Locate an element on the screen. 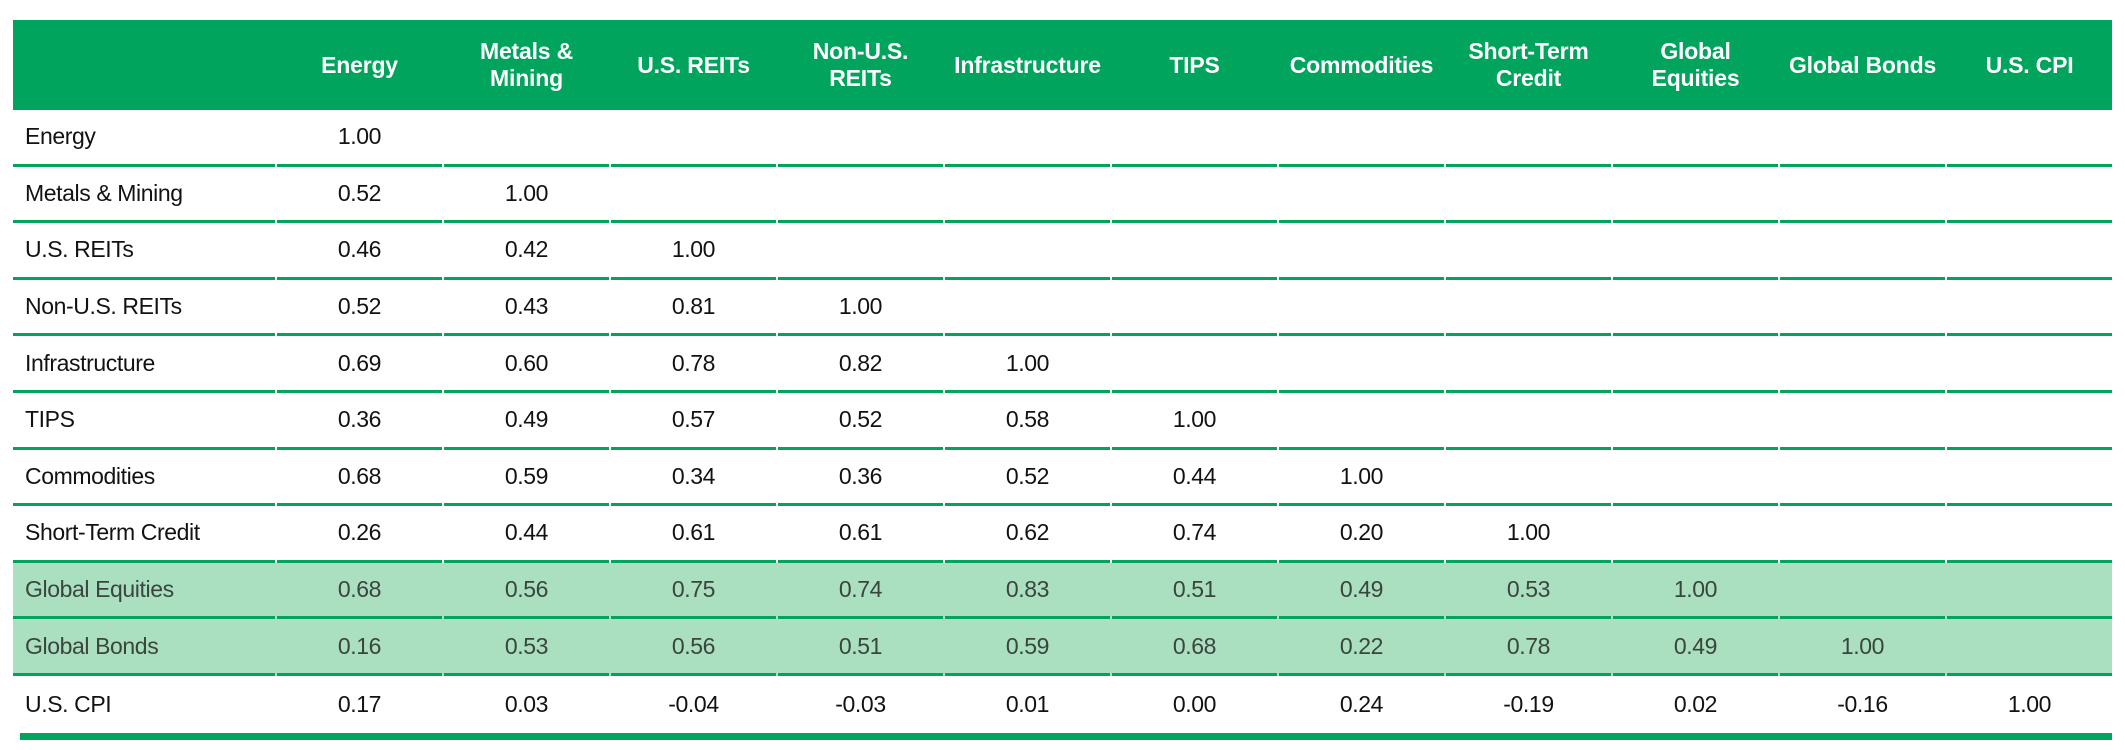 This screenshot has height=750, width=2125. correlation-cell: 0.36 is located at coordinates (860, 478).